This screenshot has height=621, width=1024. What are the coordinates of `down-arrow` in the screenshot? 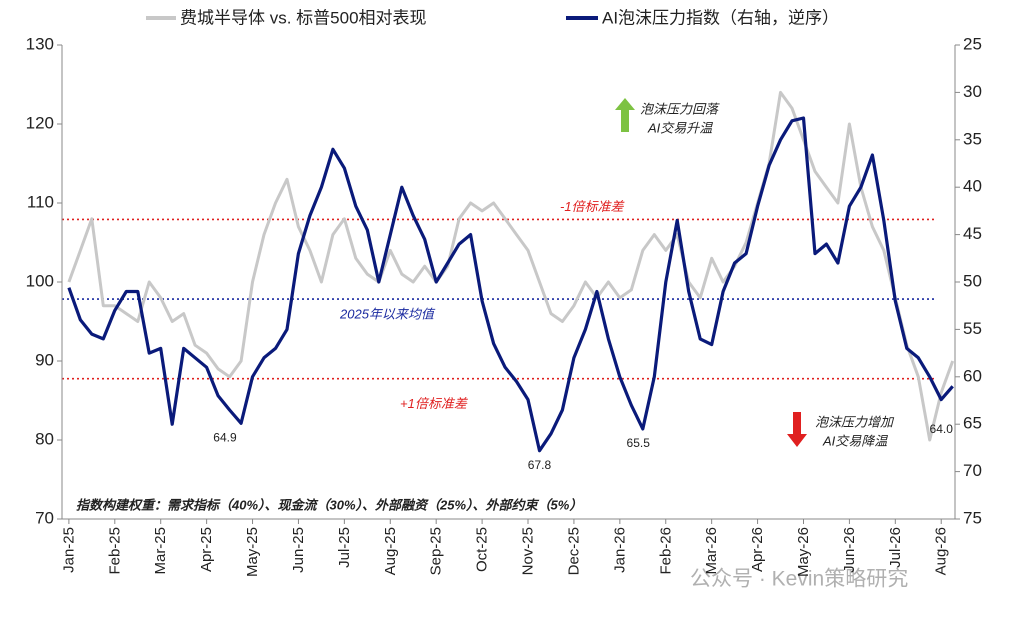 It's located at (797, 429).